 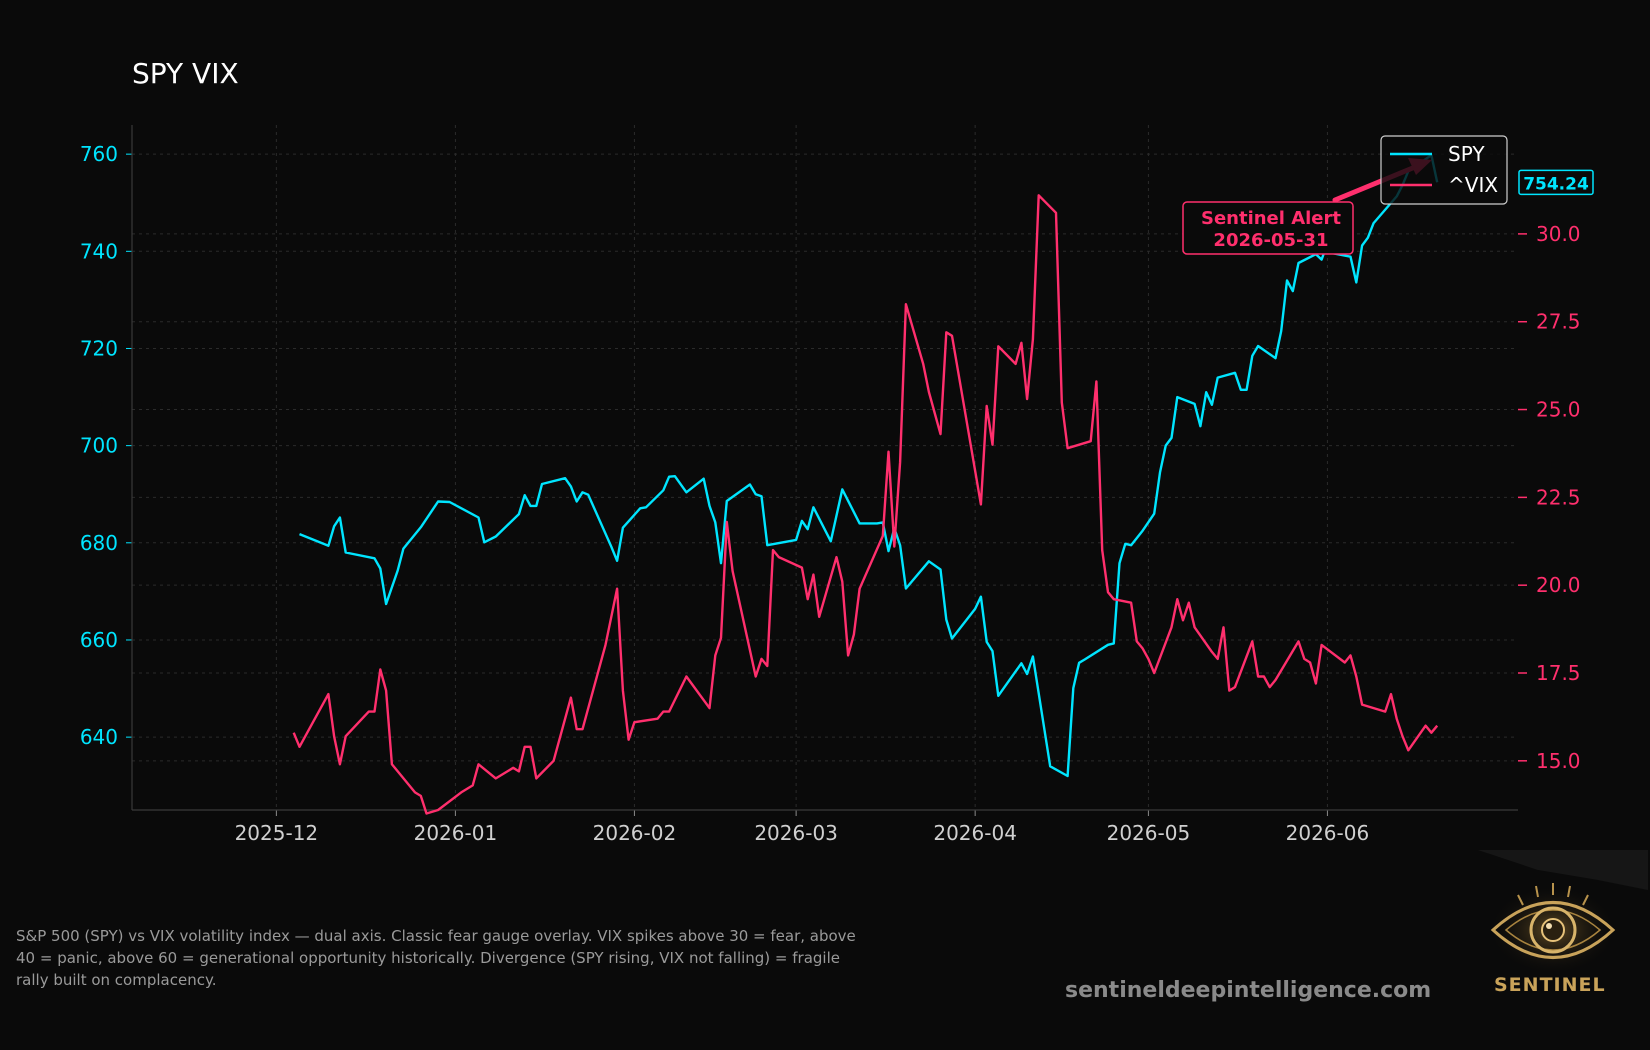 What do you see at coordinates (1558, 234) in the screenshot?
I see `y-right-tick-label: 30.0` at bounding box center [1558, 234].